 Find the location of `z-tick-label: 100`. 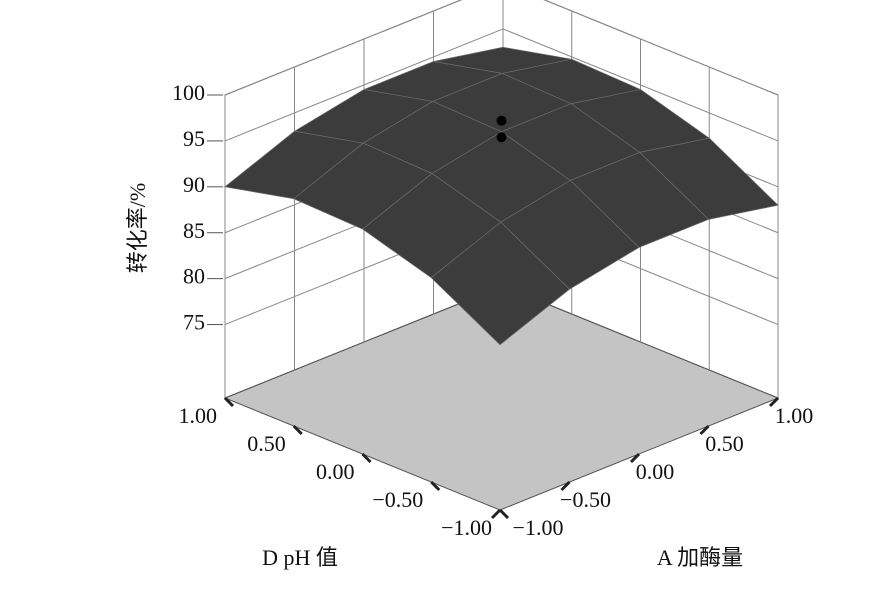

z-tick-label: 100 is located at coordinates (188, 92).